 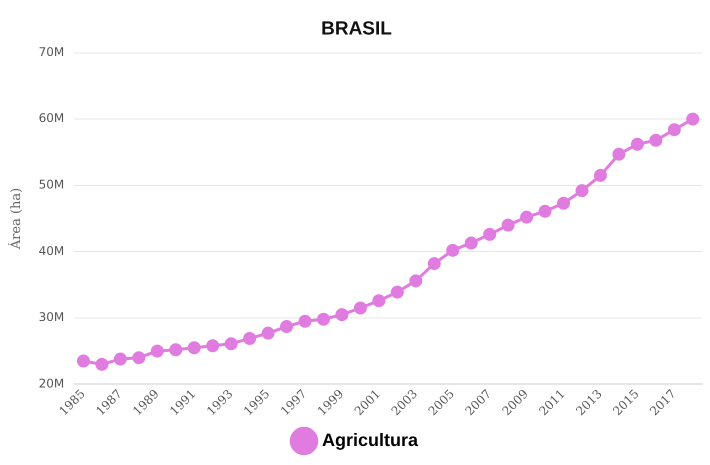 What do you see at coordinates (15, 219) in the screenshot?
I see `y-axis-title: Área (ha)` at bounding box center [15, 219].